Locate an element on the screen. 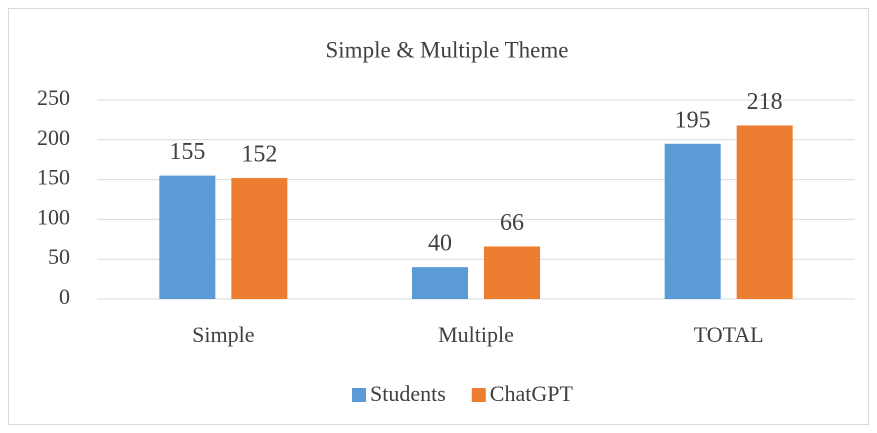 The height and width of the screenshot is (433, 877). y-tick-label: 200 is located at coordinates (53, 137).